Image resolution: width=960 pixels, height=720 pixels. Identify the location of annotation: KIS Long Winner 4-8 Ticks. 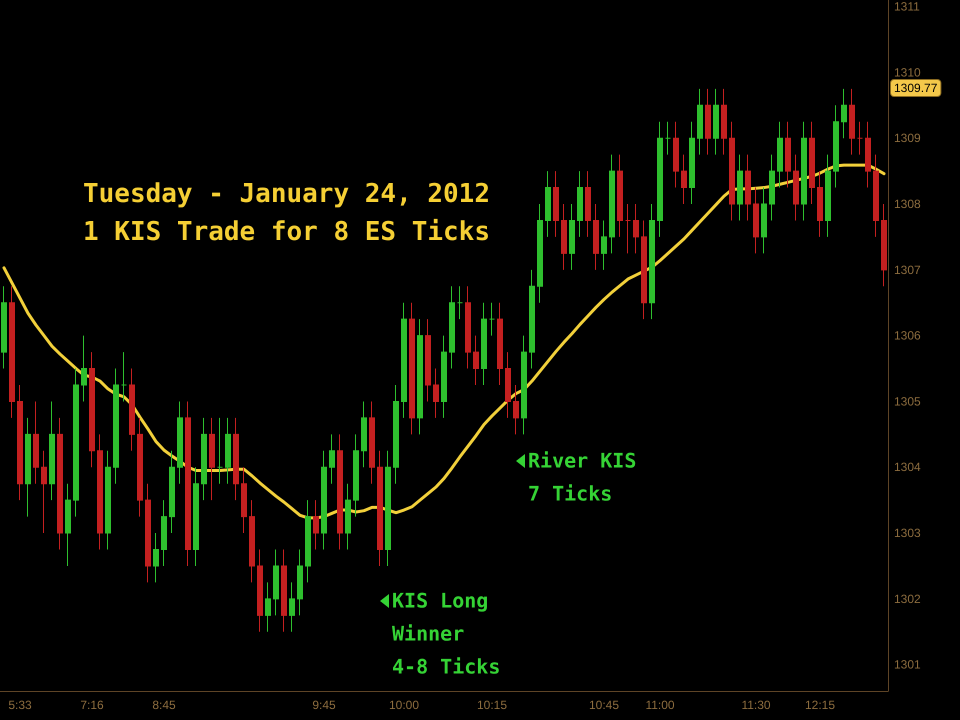
(446, 633).